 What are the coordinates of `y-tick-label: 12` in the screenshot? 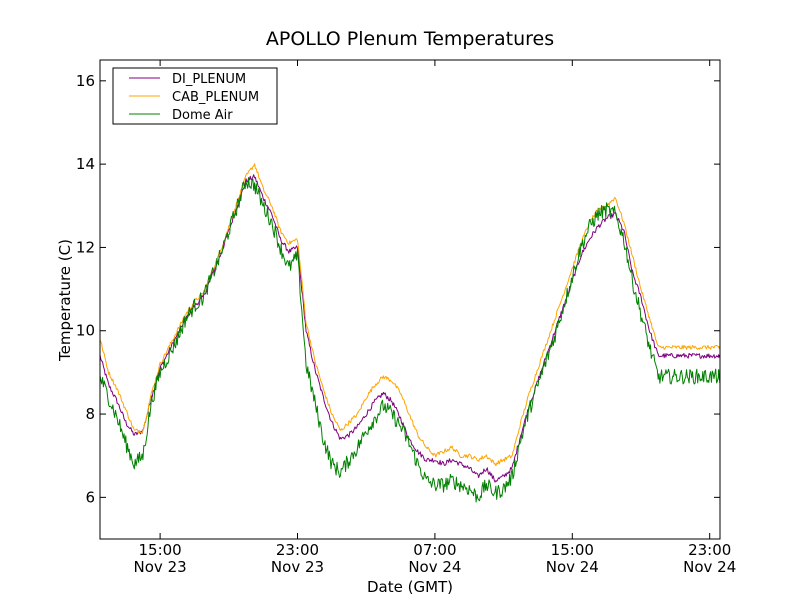 It's located at (85, 247).